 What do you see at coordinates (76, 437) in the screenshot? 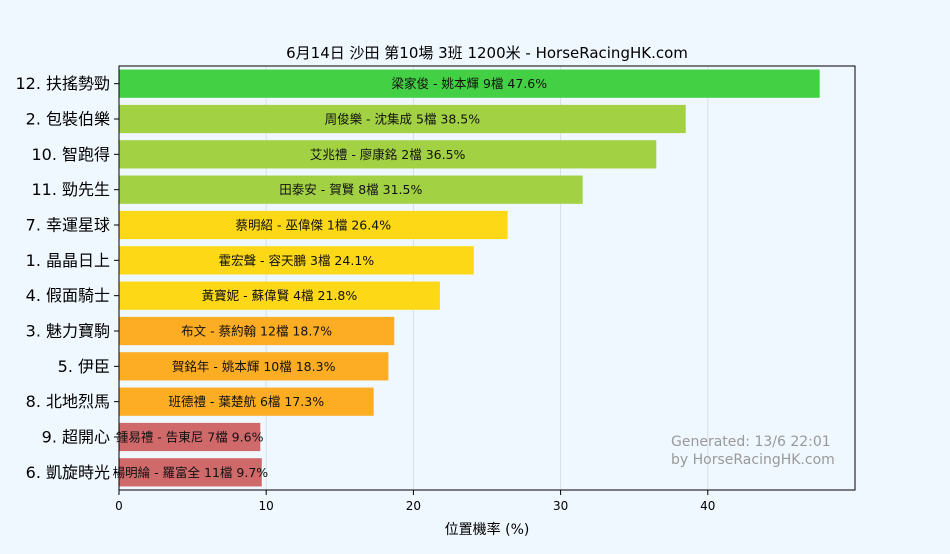
I see `y-tick-label: 9. 超開心` at bounding box center [76, 437].